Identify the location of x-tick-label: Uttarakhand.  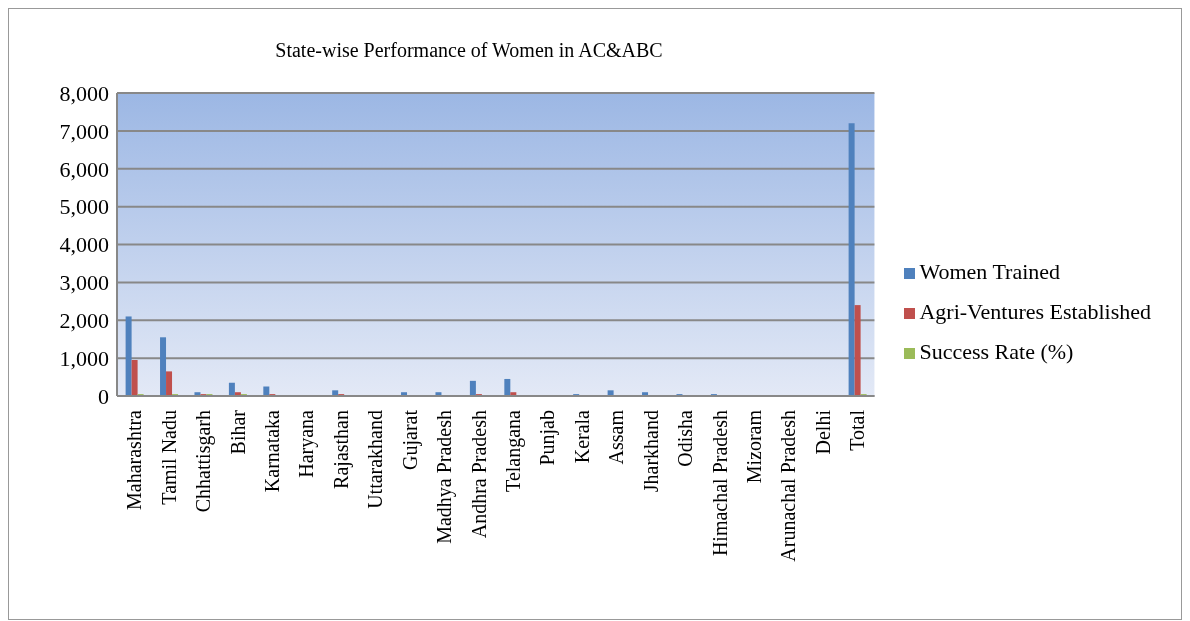
(375, 459).